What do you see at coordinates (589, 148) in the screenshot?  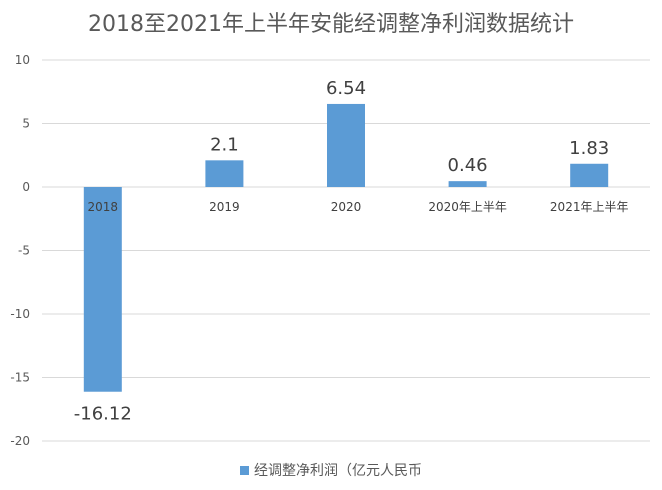 I see `data-label: 1.83` at bounding box center [589, 148].